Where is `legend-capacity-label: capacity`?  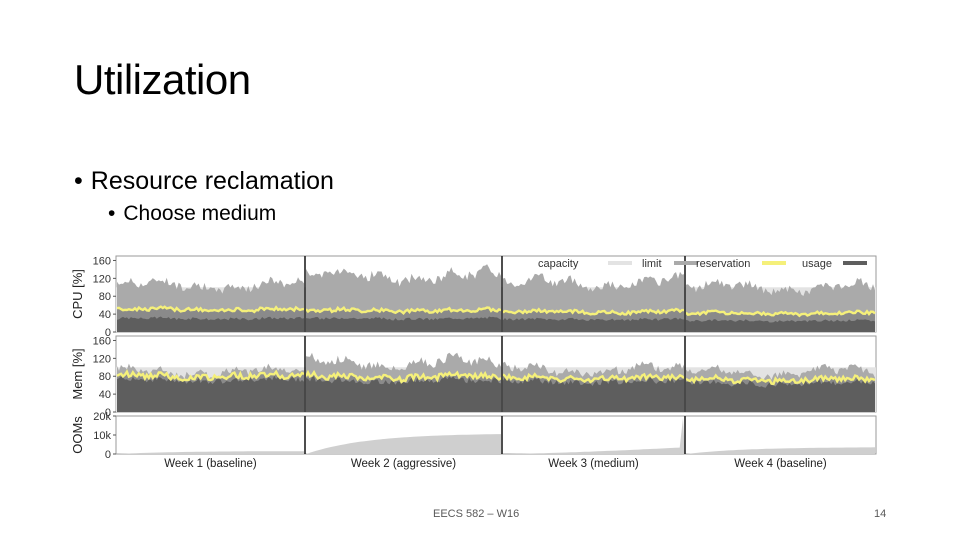
legend-capacity-label: capacity is located at coordinates (558, 264).